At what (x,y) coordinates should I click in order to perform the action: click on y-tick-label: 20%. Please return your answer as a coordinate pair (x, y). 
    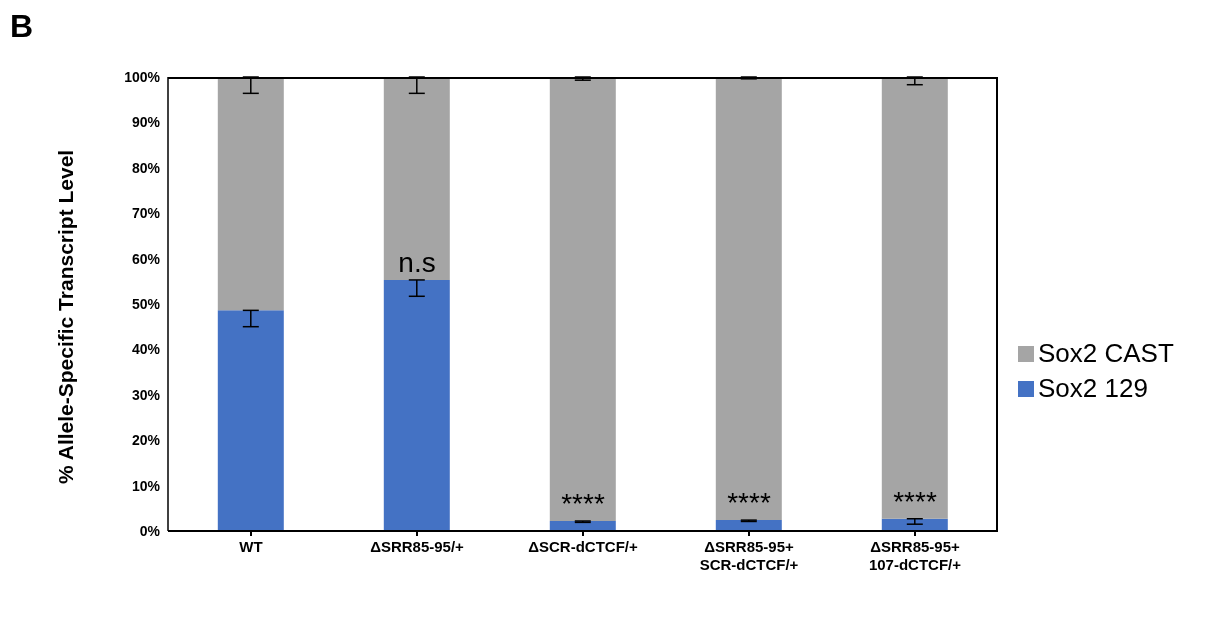
    Looking at the image, I should click on (146, 440).